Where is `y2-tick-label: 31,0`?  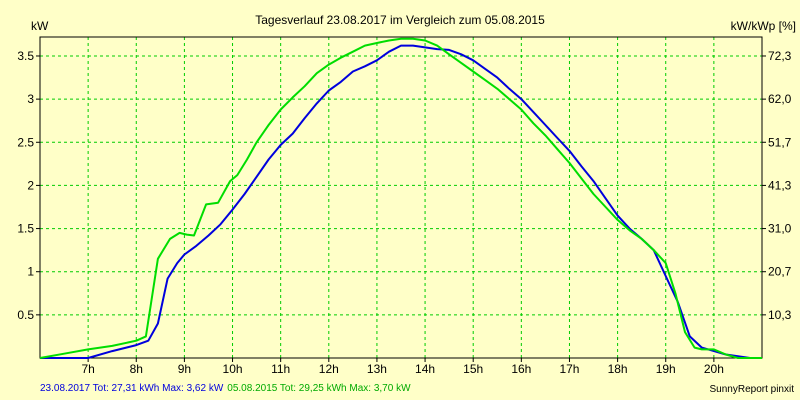
y2-tick-label: 31,0 is located at coordinates (780, 229).